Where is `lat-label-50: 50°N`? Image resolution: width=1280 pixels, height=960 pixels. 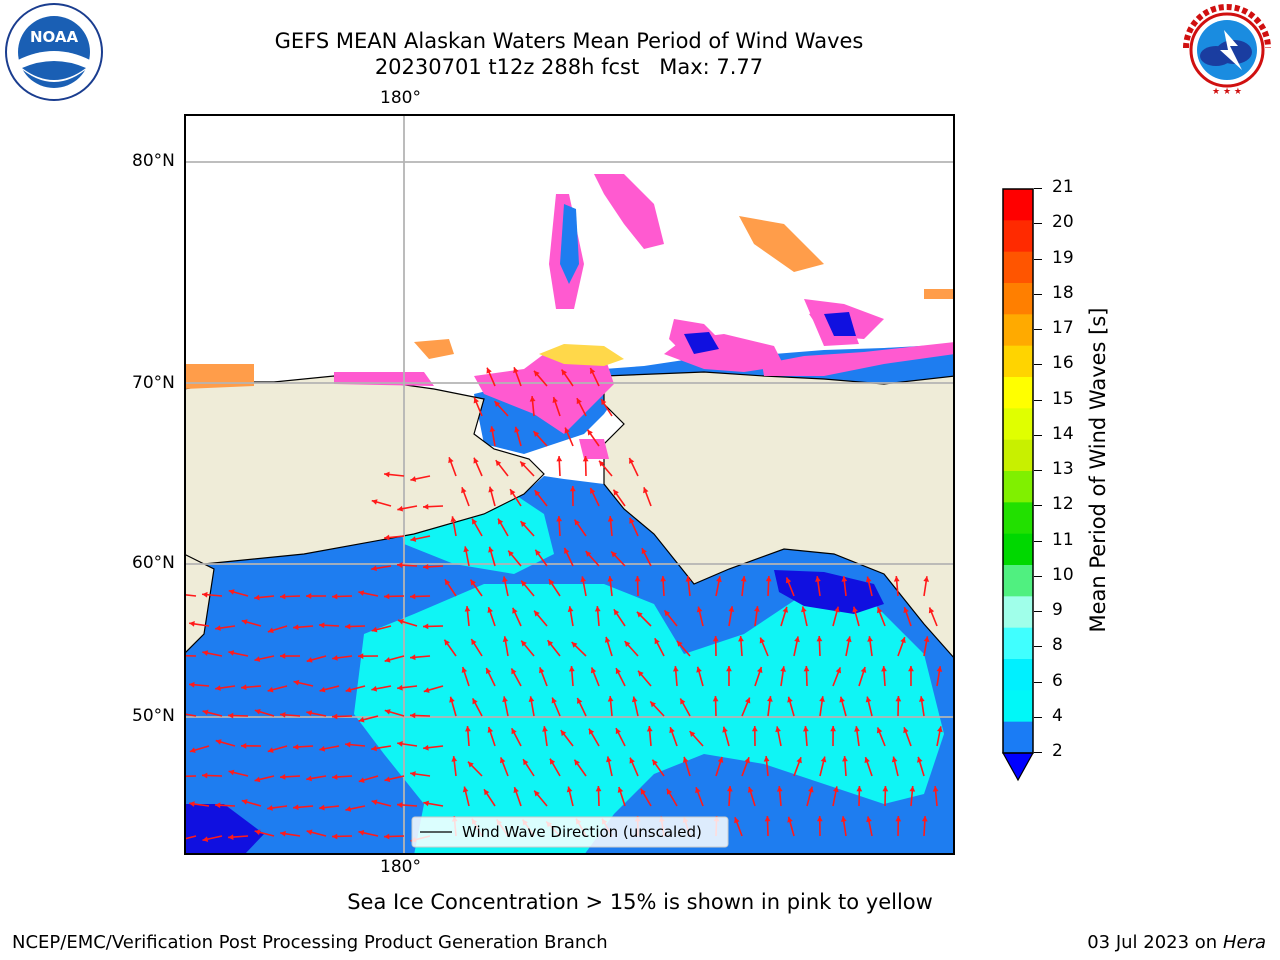 lat-label-50: 50°N is located at coordinates (153, 716).